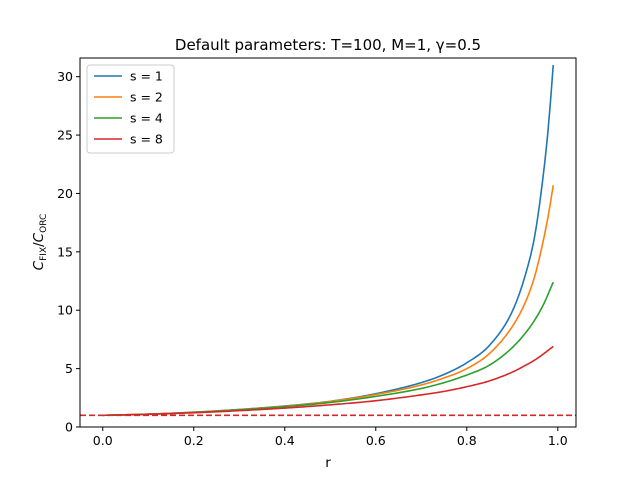 The height and width of the screenshot is (480, 640). Describe the element at coordinates (376, 440) in the screenshot. I see `x-tick-label: 0.6` at that location.